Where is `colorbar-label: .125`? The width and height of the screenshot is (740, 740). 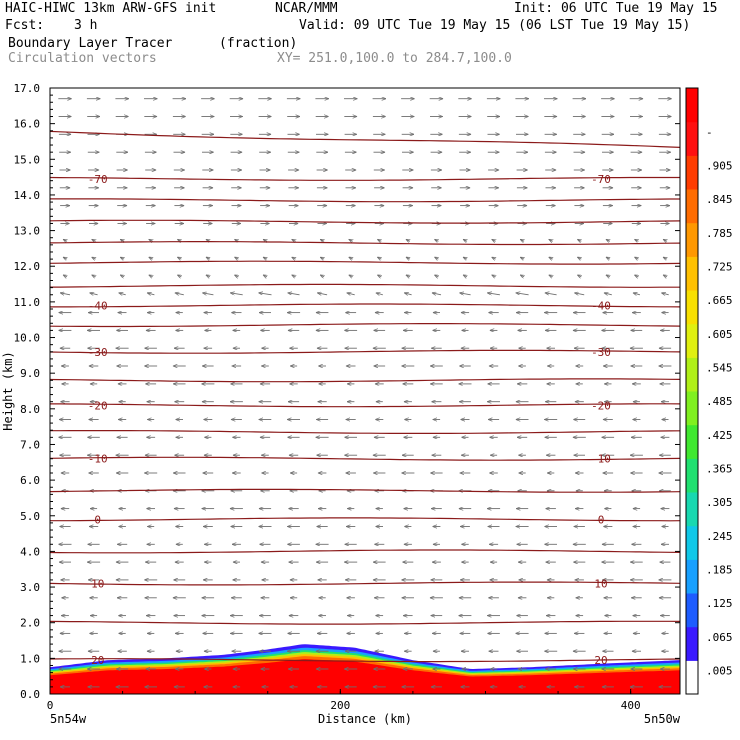
colorbar-label: .125 is located at coordinates (719, 603).